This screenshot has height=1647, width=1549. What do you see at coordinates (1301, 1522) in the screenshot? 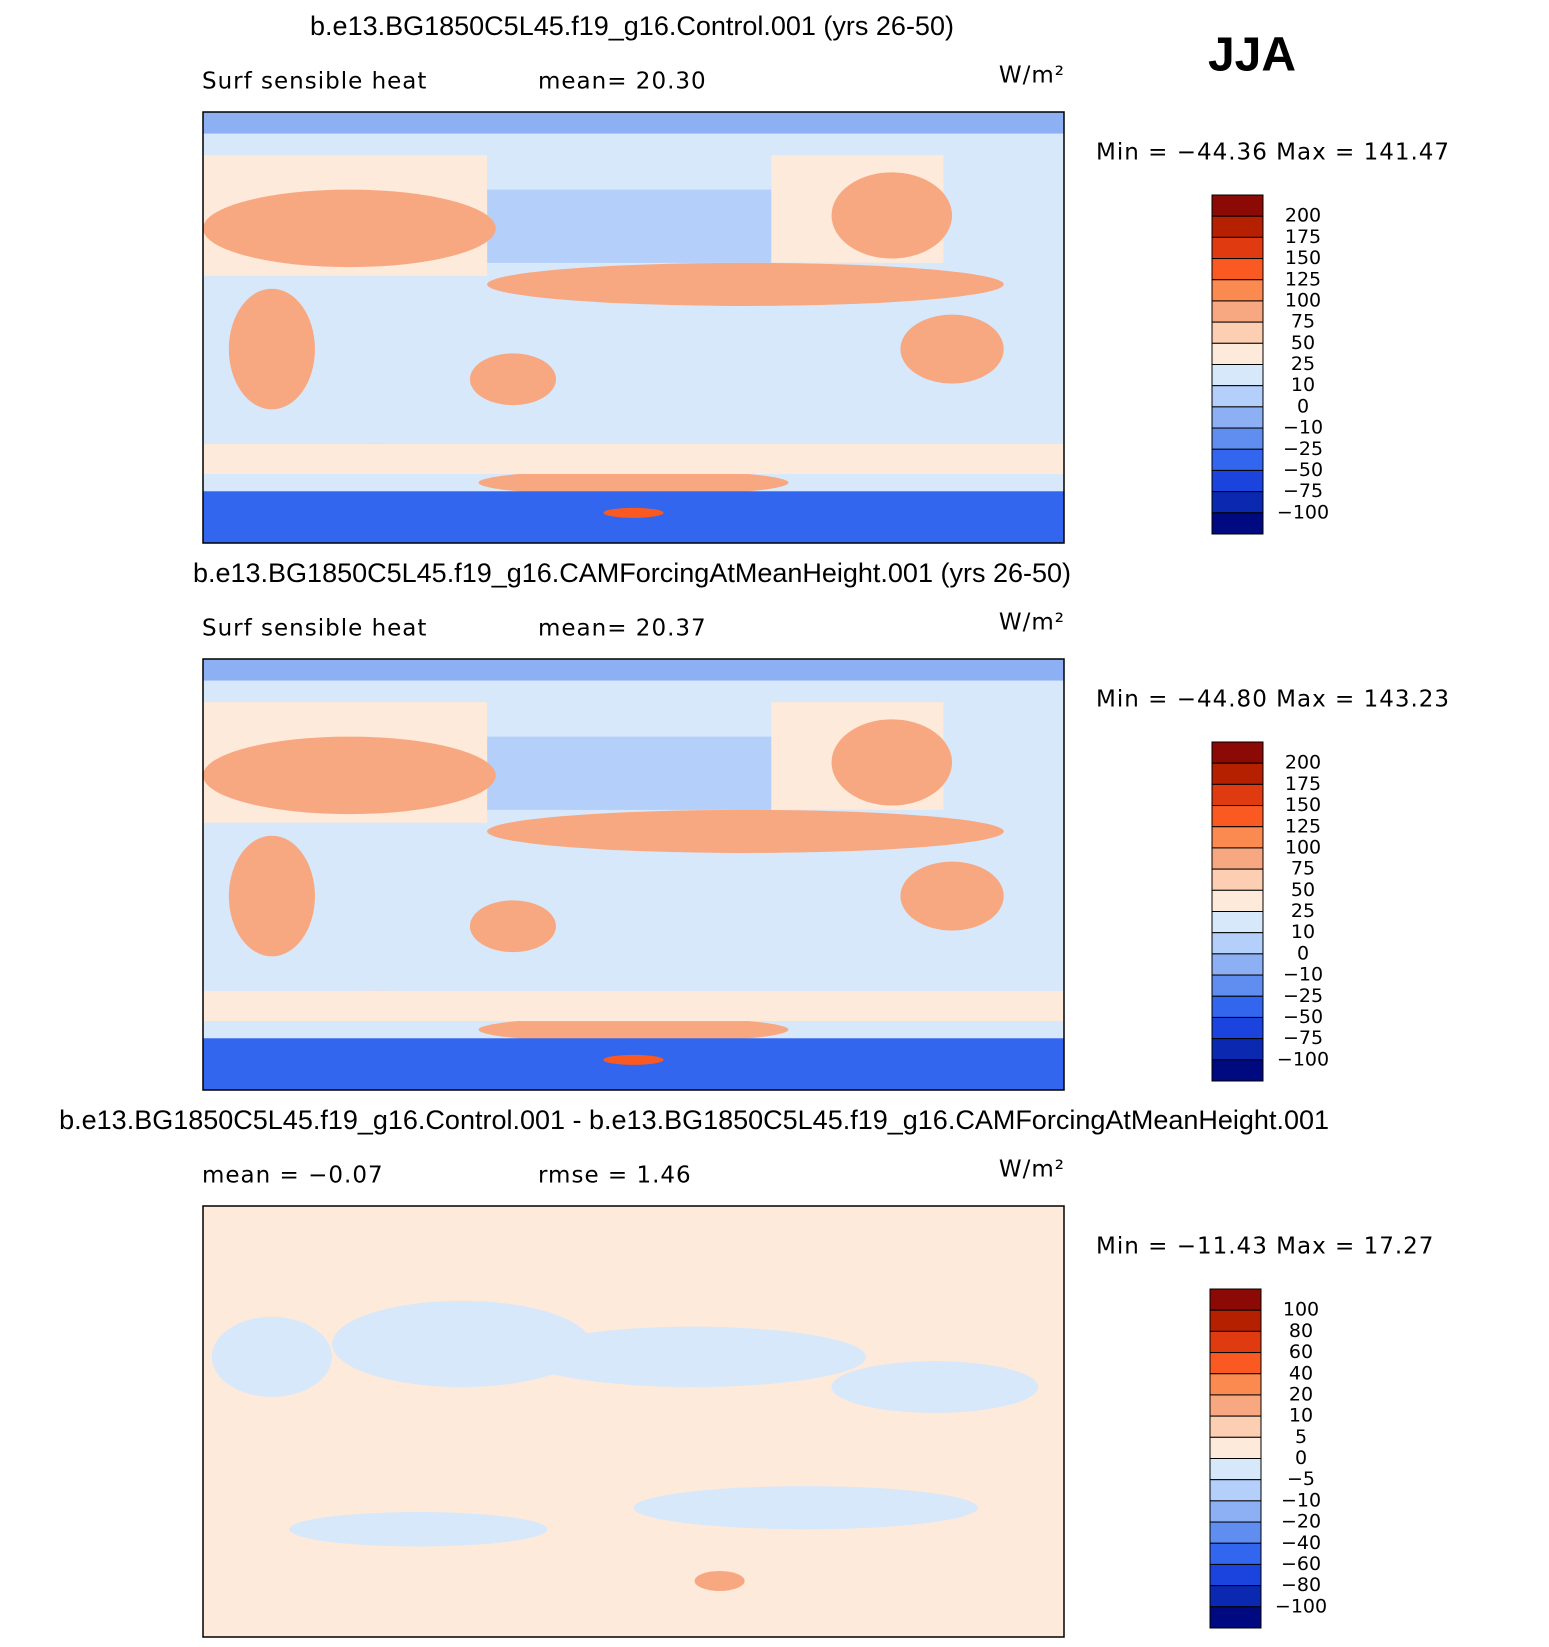
I see `colorbar-label: −20` at bounding box center [1301, 1522].